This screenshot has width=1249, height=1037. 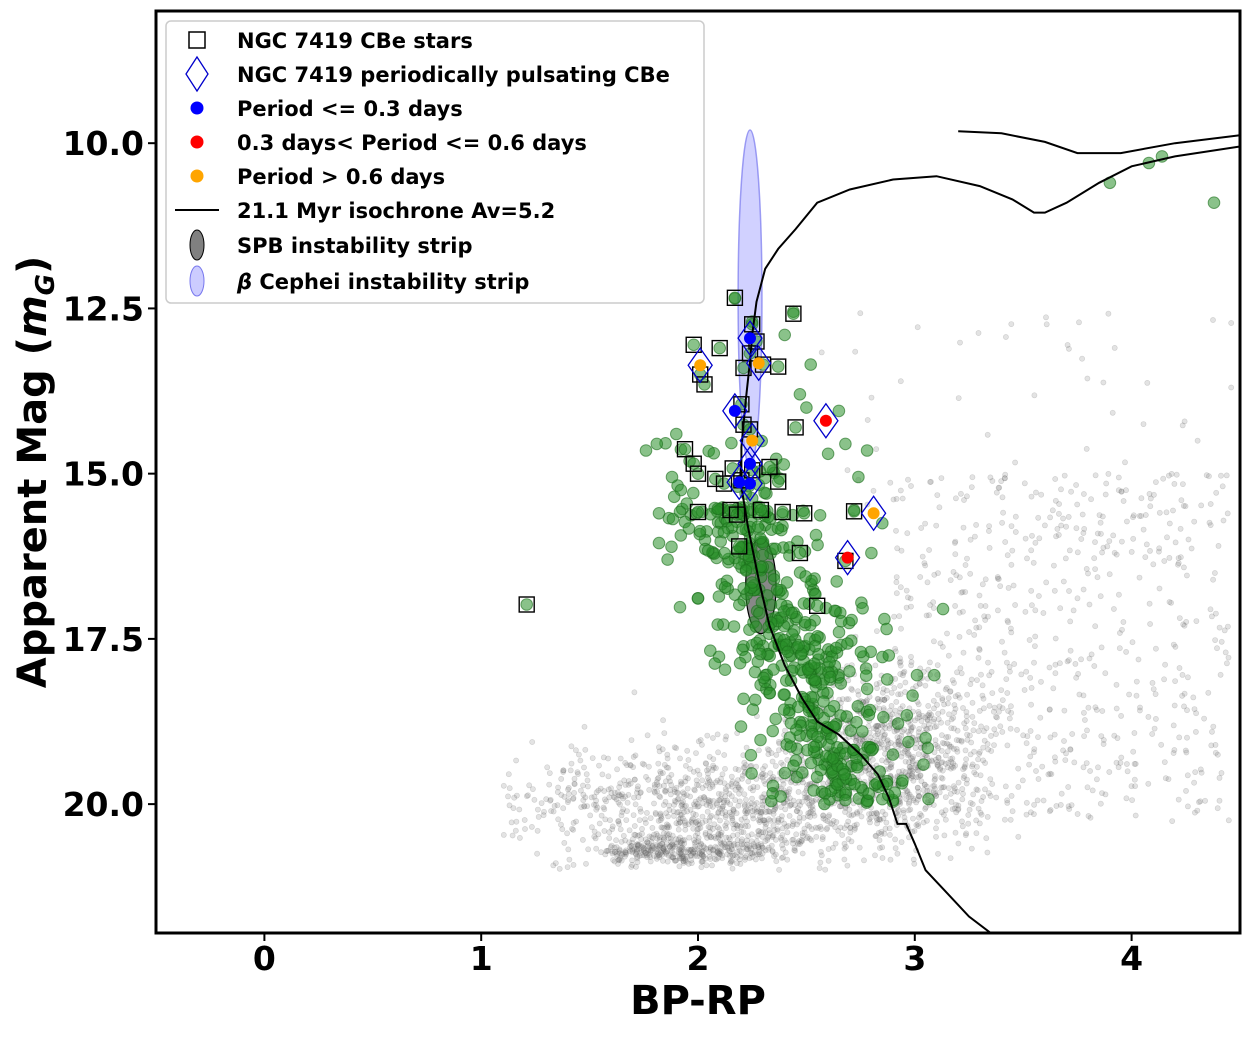 I want to click on legend-label-mid-period: 0.3 days< Period <= 0.6 days, so click(x=412, y=143).